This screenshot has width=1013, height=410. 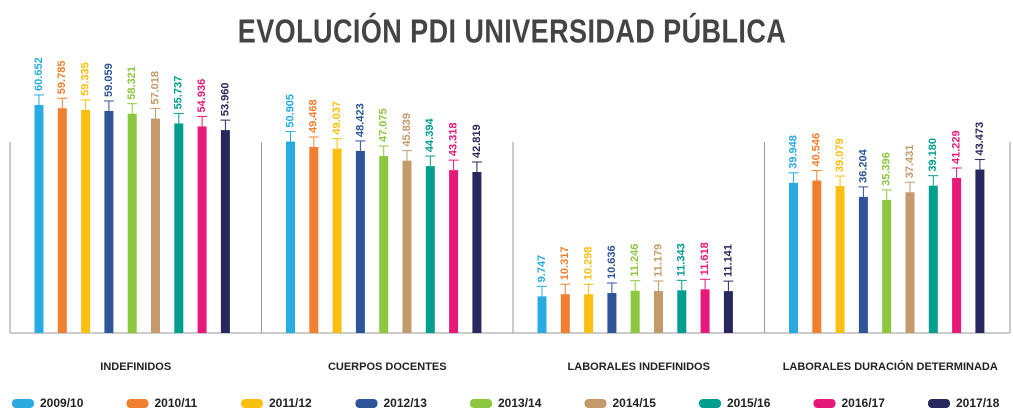 What do you see at coordinates (290, 403) in the screenshot?
I see `legend-label: 2011/12` at bounding box center [290, 403].